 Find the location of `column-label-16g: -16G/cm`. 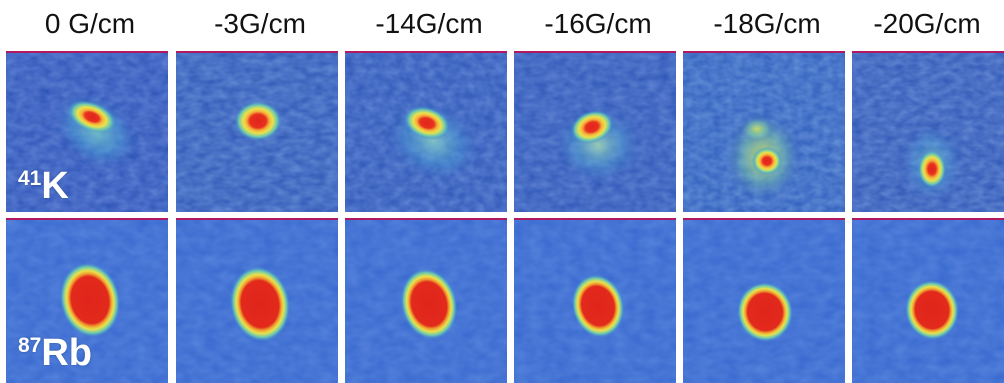

column-label-16g: -16G/cm is located at coordinates (598, 23).